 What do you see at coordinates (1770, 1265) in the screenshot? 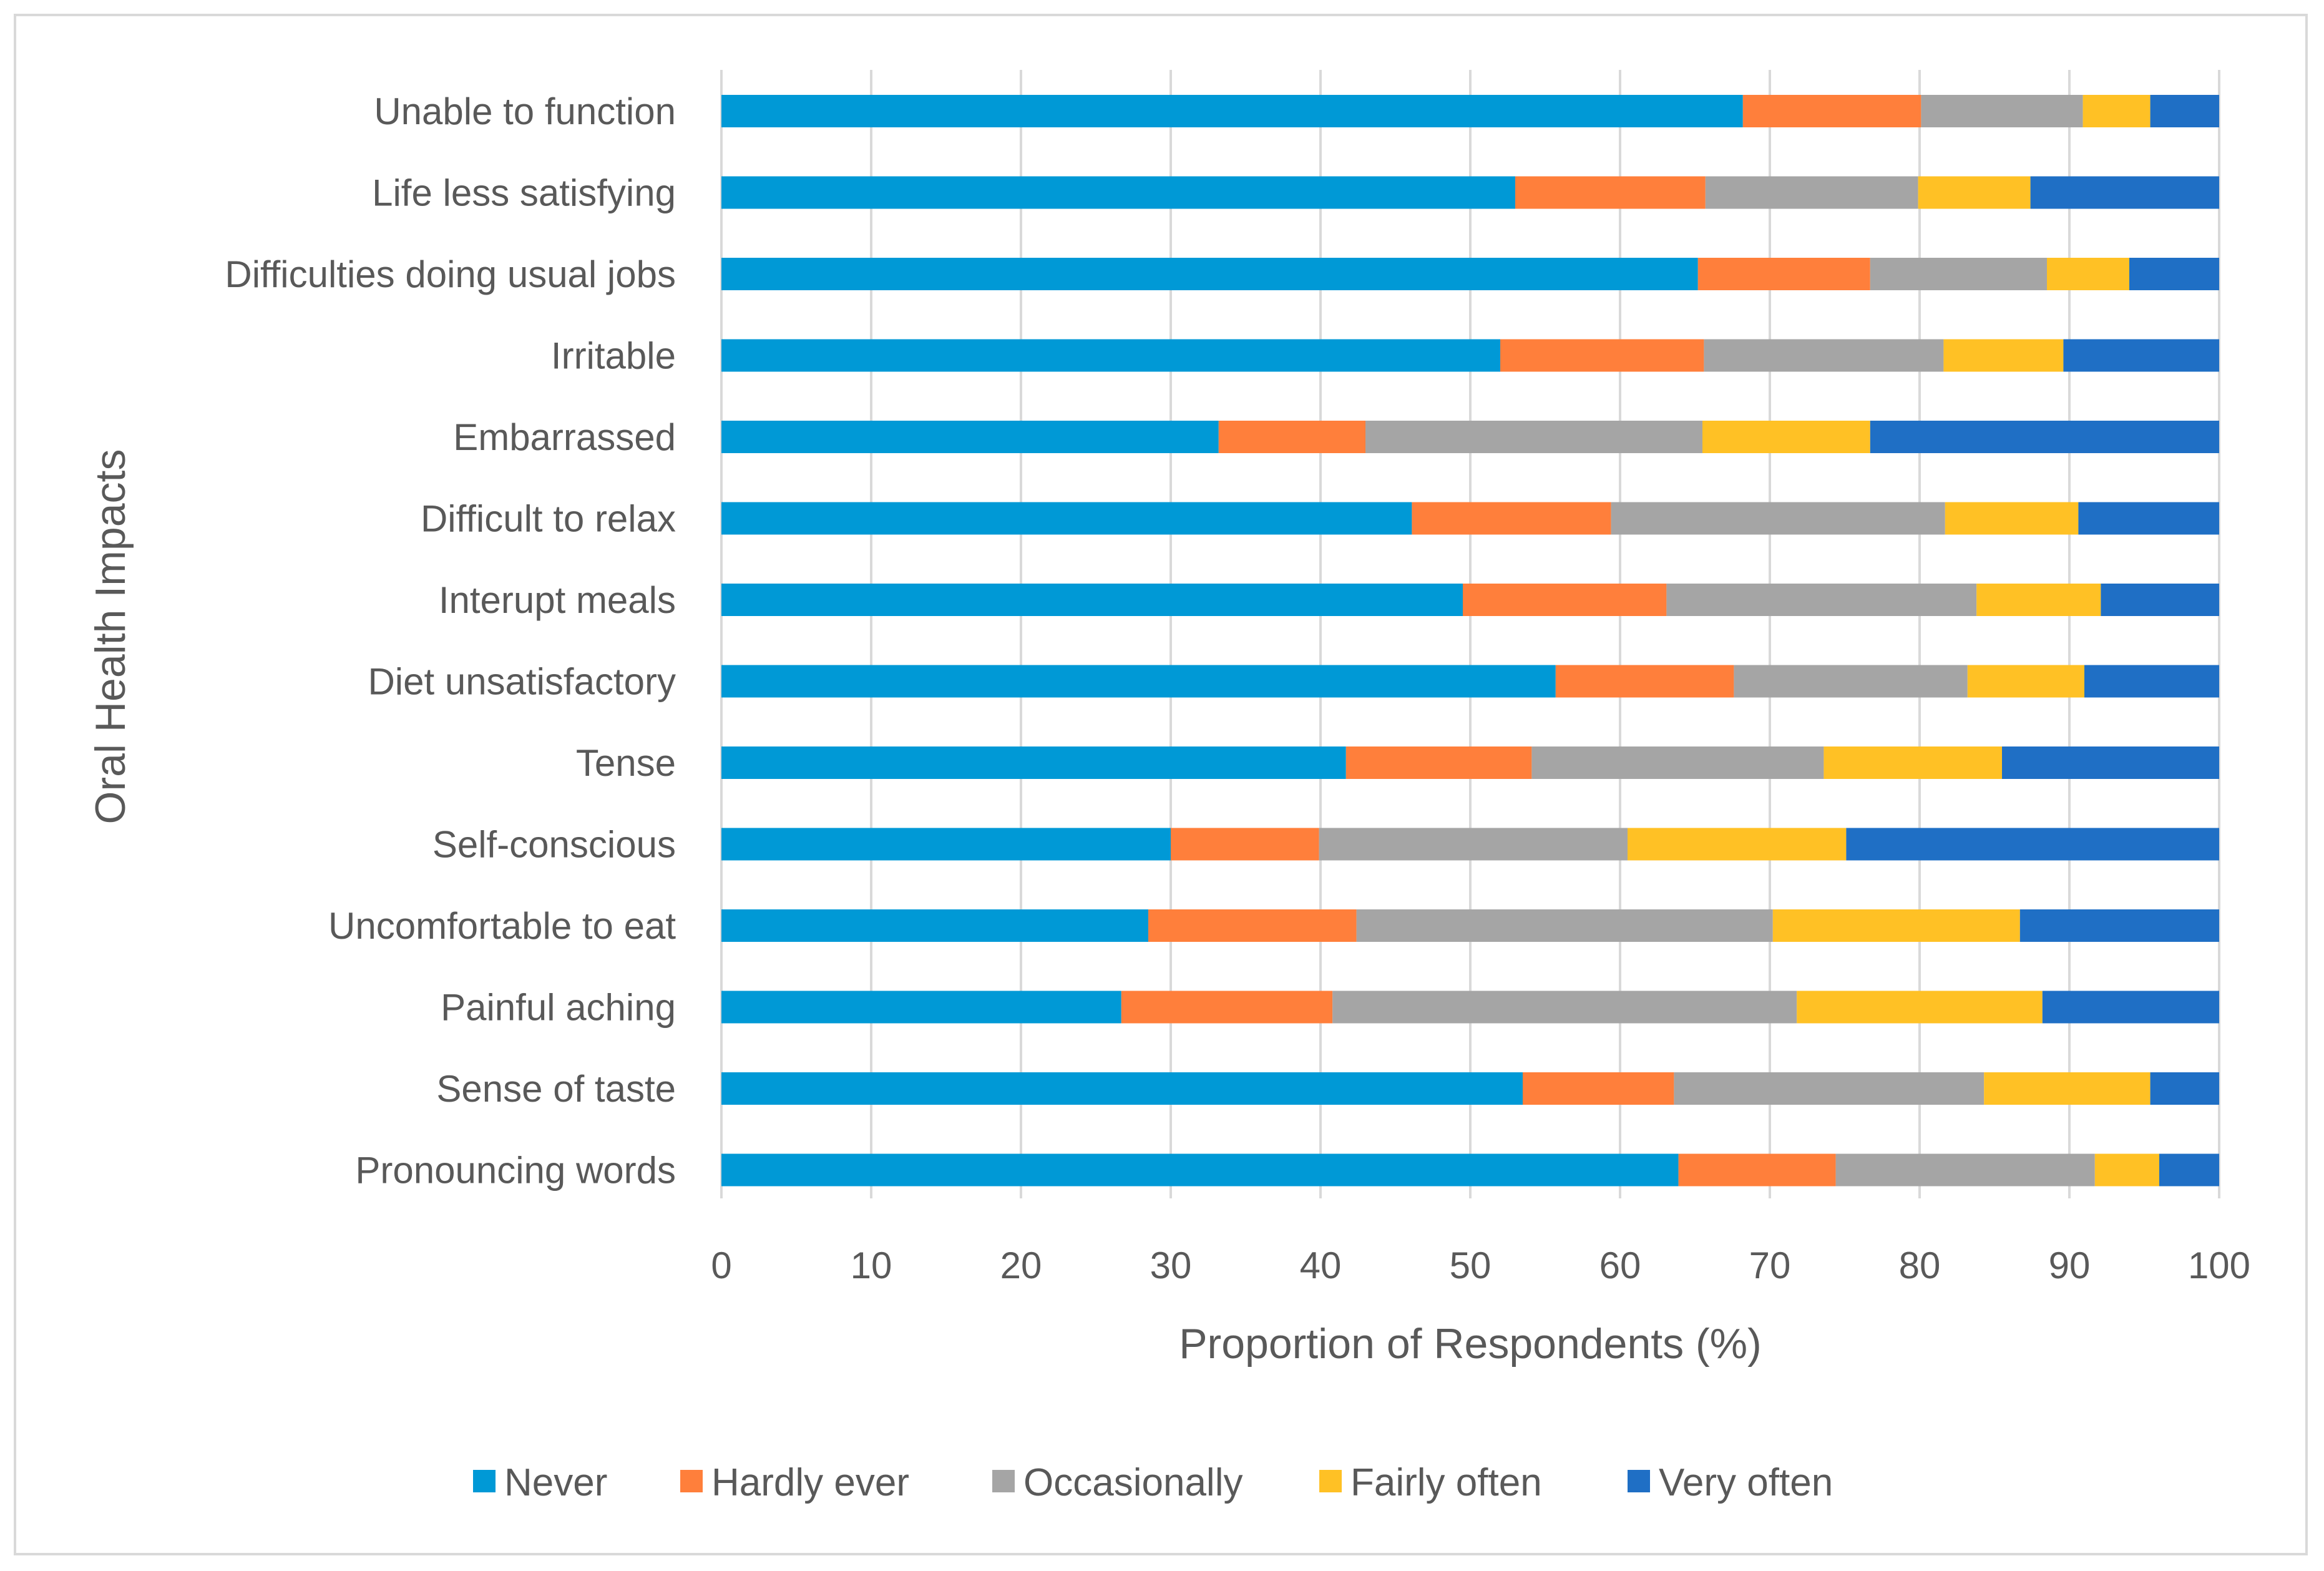
I see `x-tick-label: 70` at bounding box center [1770, 1265].